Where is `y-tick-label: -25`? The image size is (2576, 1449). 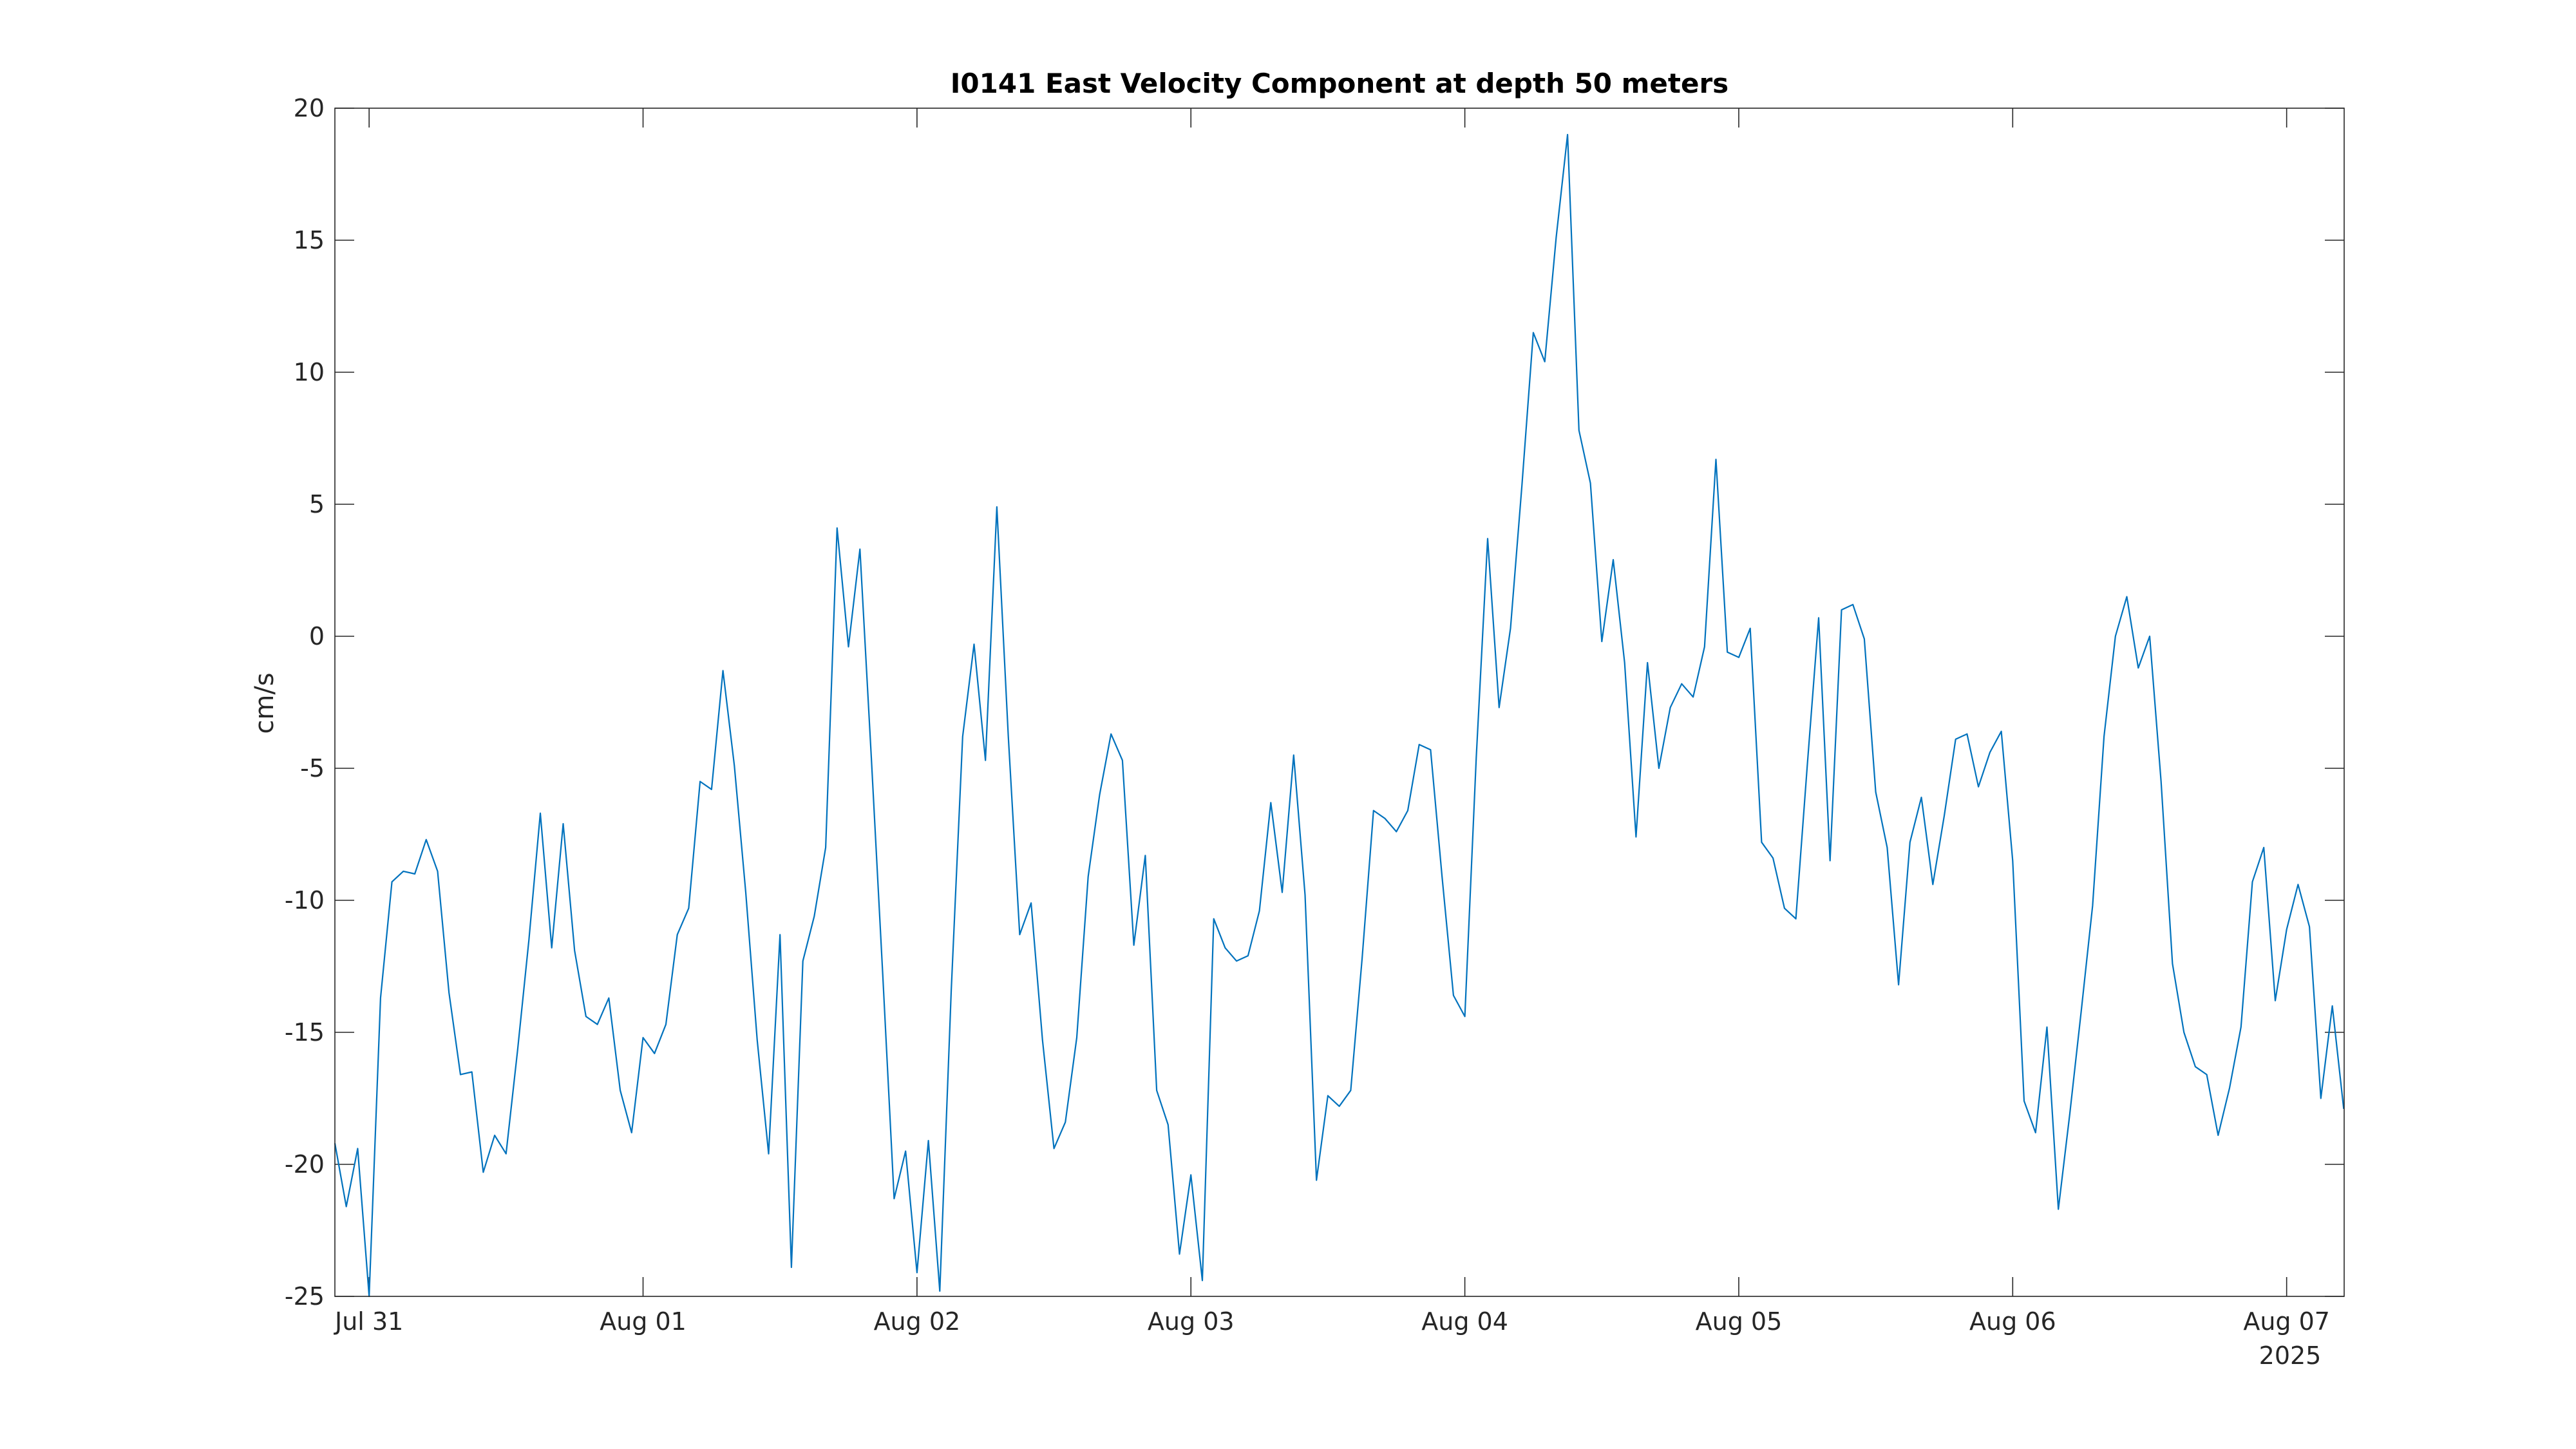
y-tick-label: -25 is located at coordinates (305, 1296).